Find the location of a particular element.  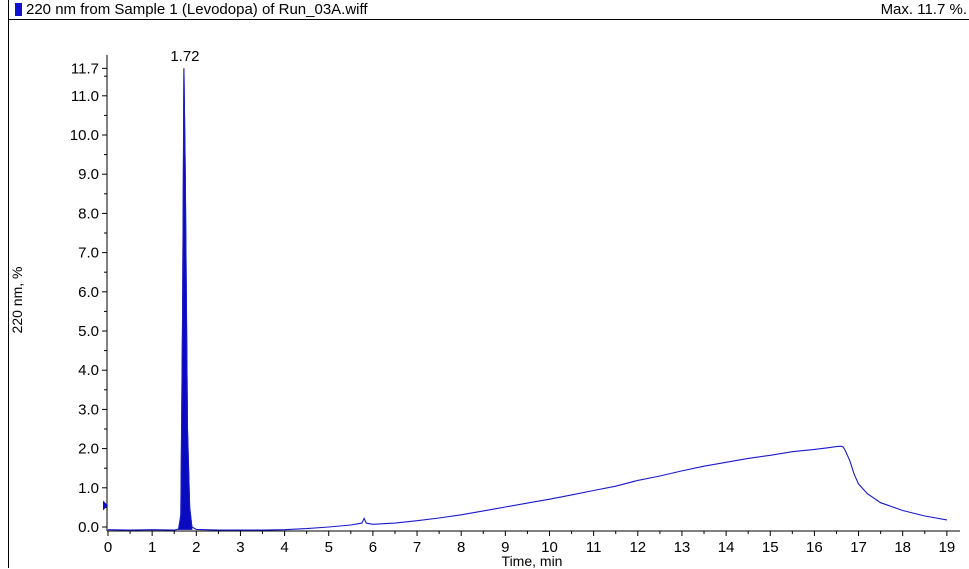

x-tick-label: 19 is located at coordinates (947, 547).